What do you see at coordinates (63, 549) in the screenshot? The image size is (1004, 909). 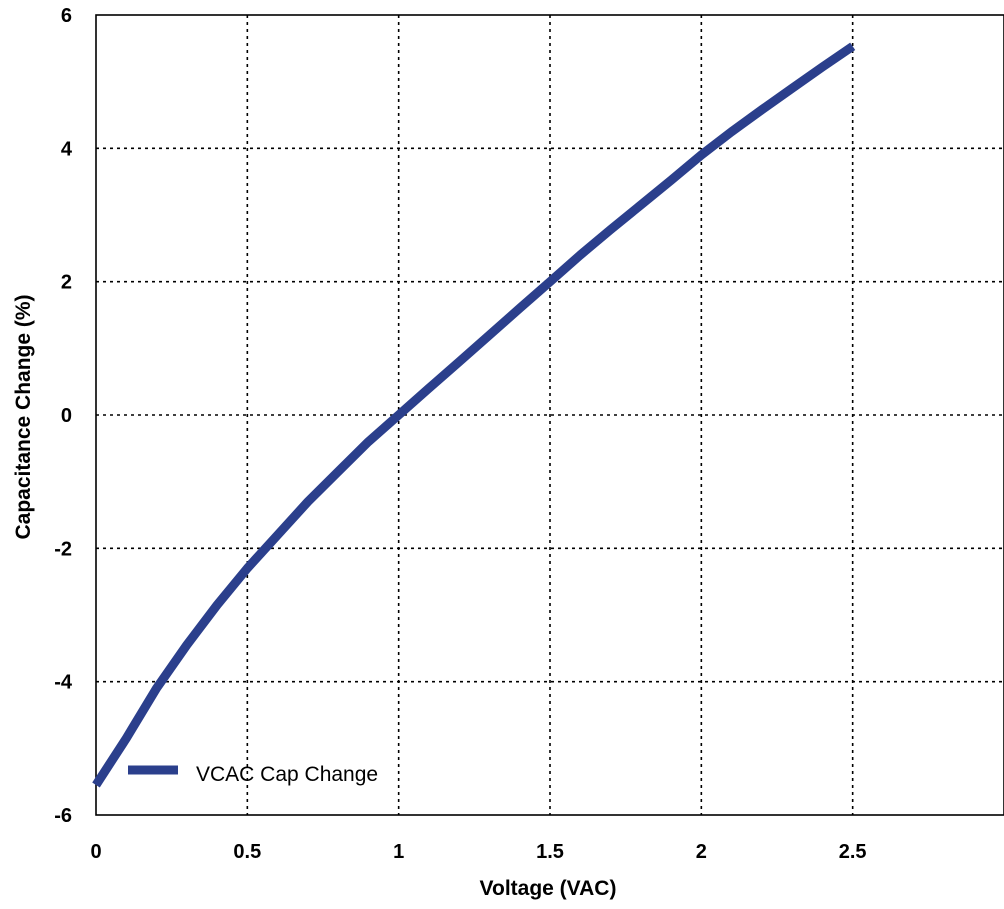 I see `y-tick-label: -2` at bounding box center [63, 549].